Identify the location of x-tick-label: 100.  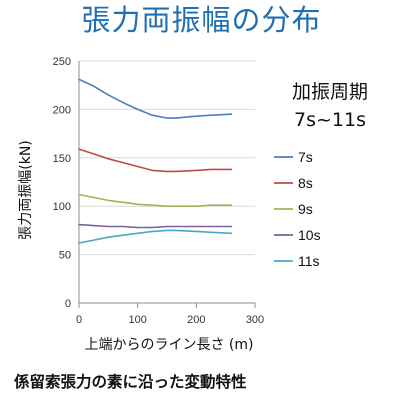
(137, 320).